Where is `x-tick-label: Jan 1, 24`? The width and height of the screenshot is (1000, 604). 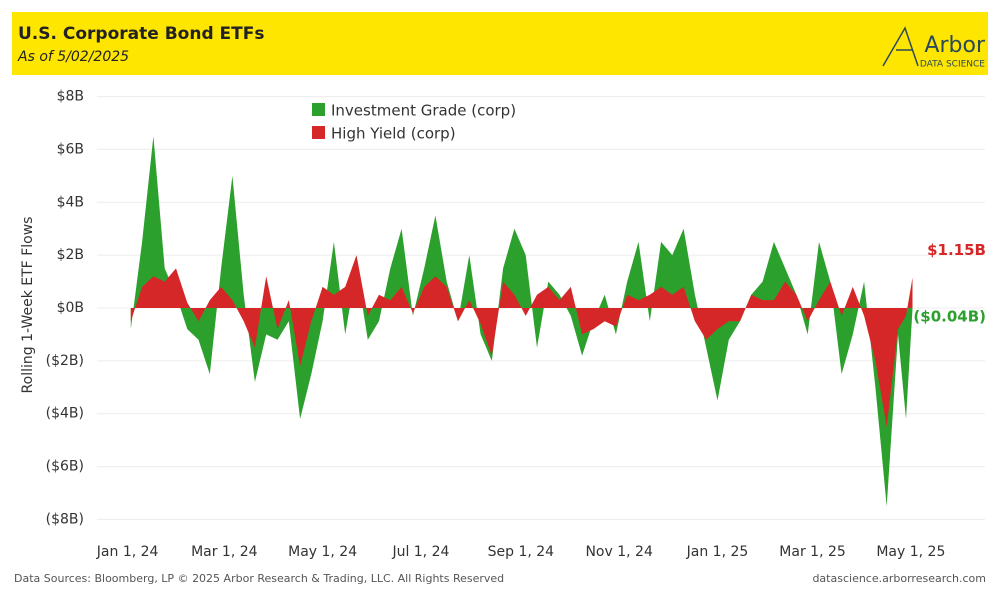 x-tick-label: Jan 1, 24 is located at coordinates (127, 552).